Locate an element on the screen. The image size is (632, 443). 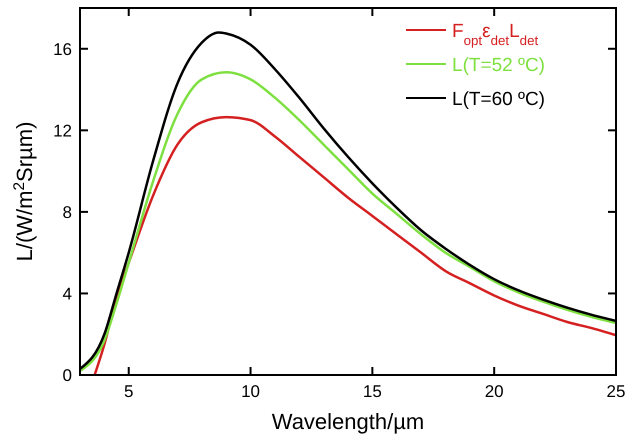
x-tick-label: 15 is located at coordinates (372, 391).